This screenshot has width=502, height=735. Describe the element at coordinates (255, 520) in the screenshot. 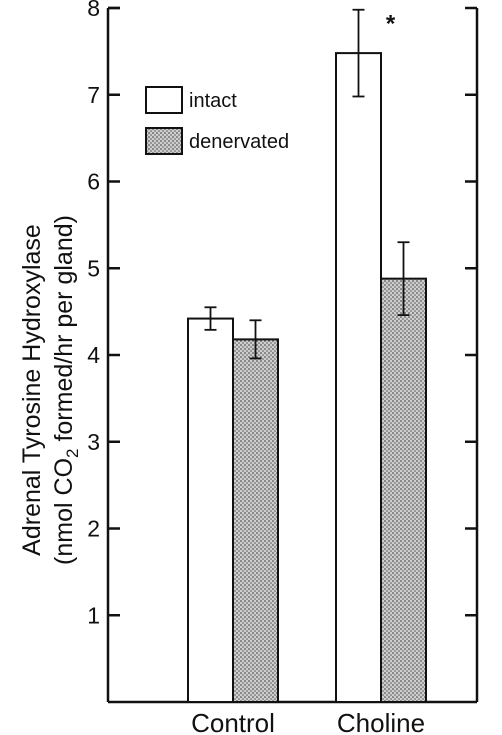

I see `bar-denervated-control` at that location.